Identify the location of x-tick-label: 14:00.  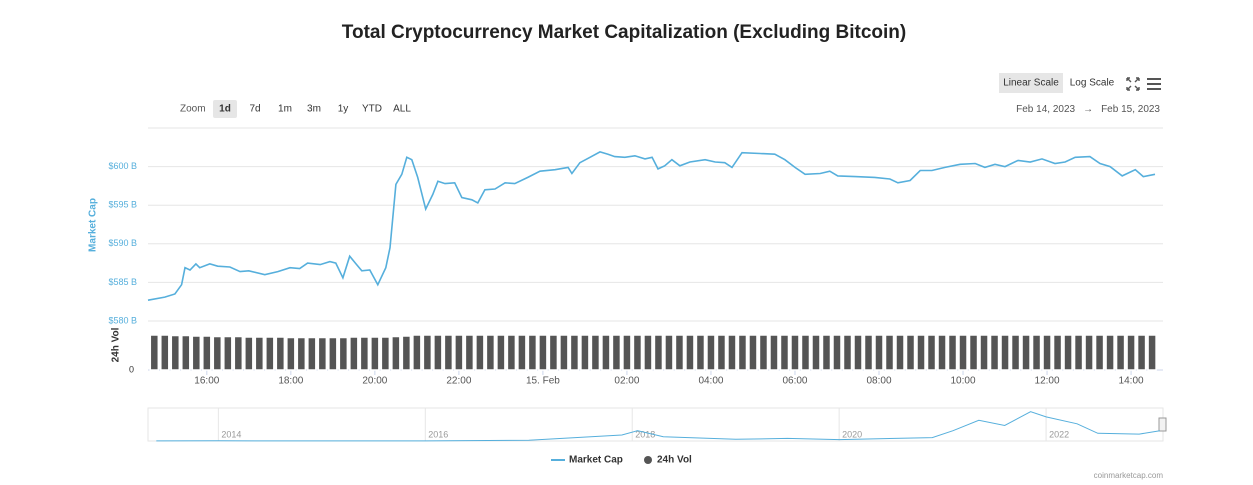
(1131, 381).